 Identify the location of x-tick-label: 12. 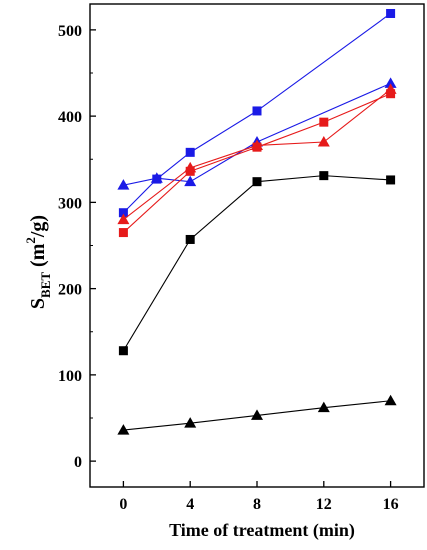
(324, 504).